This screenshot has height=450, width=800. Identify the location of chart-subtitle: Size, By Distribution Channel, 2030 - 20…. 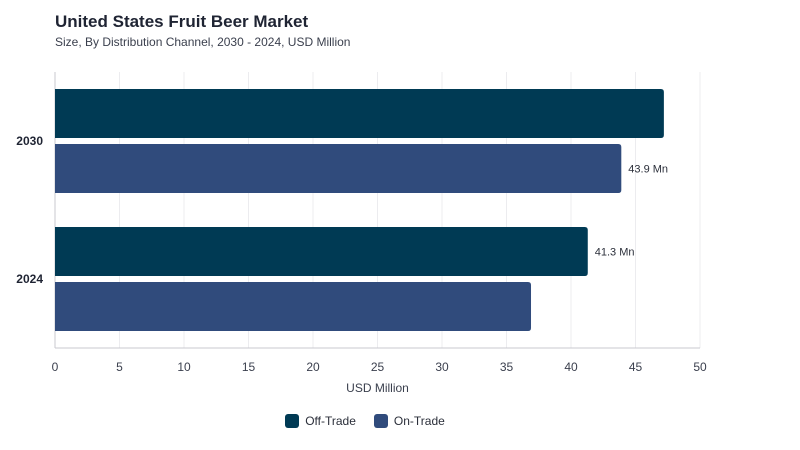
(203, 42).